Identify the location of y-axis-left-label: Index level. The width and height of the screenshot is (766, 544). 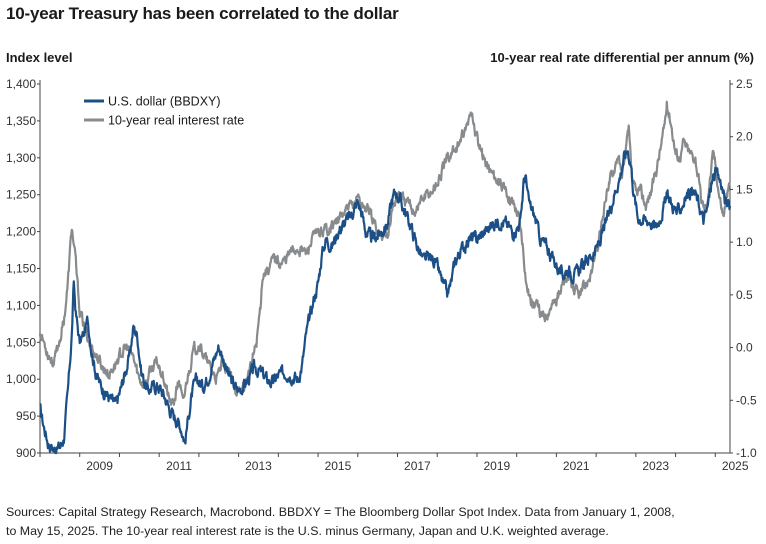
(39, 57).